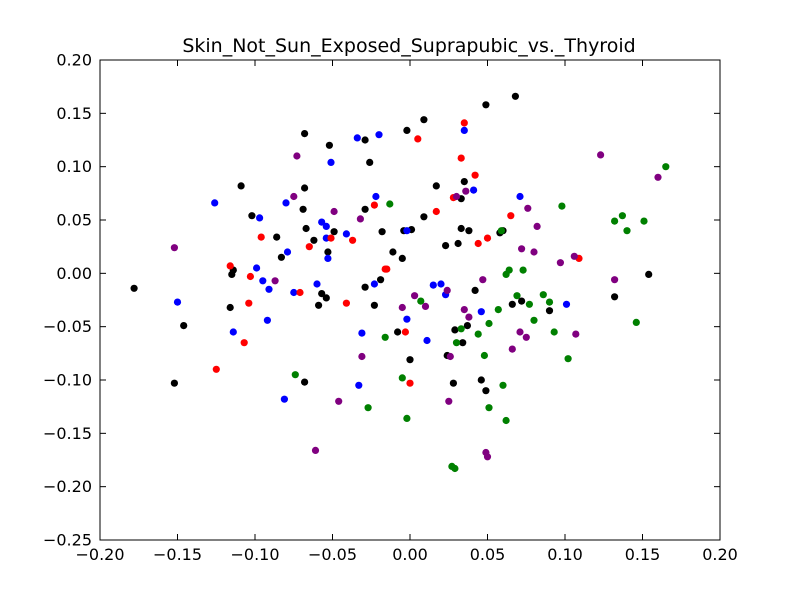 This screenshot has height=600, width=800. I want to click on y-tick-label: −0.10, so click(67, 380).